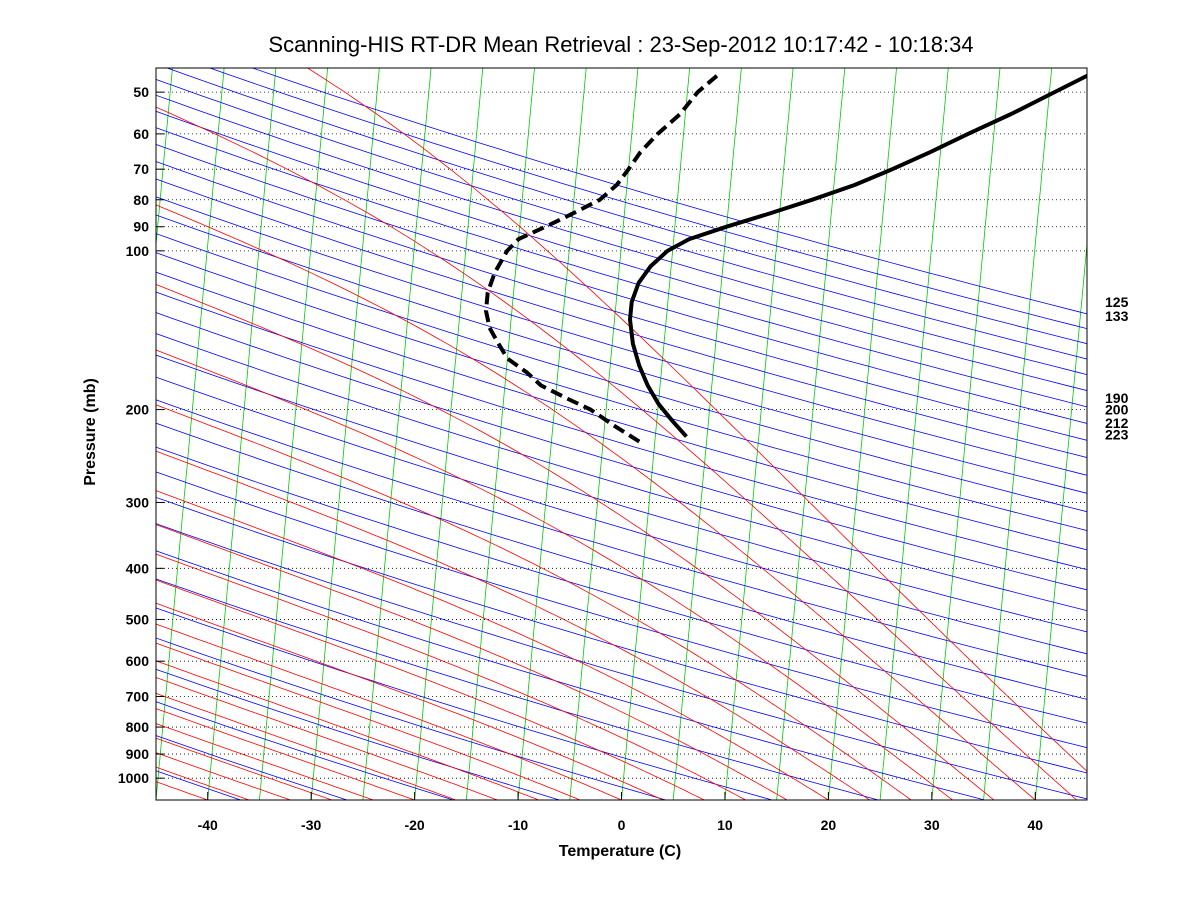  What do you see at coordinates (138, 661) in the screenshot?
I see `y-tick-label: 600` at bounding box center [138, 661].